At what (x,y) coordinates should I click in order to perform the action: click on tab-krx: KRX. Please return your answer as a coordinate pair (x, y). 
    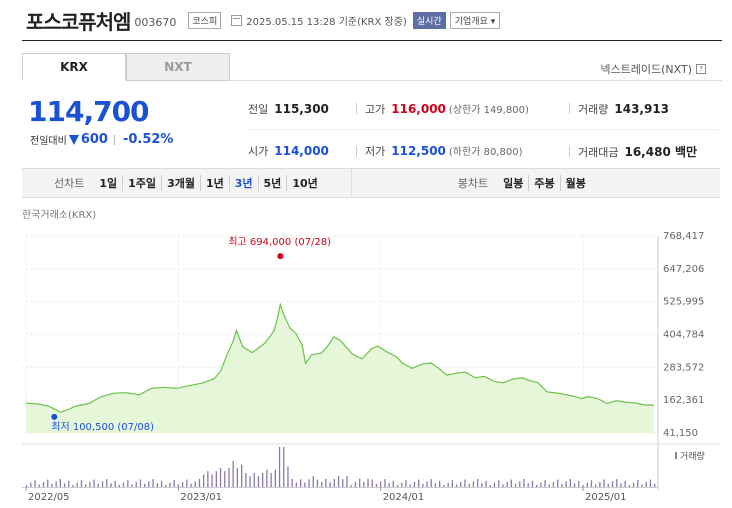
    Looking at the image, I should click on (74, 67).